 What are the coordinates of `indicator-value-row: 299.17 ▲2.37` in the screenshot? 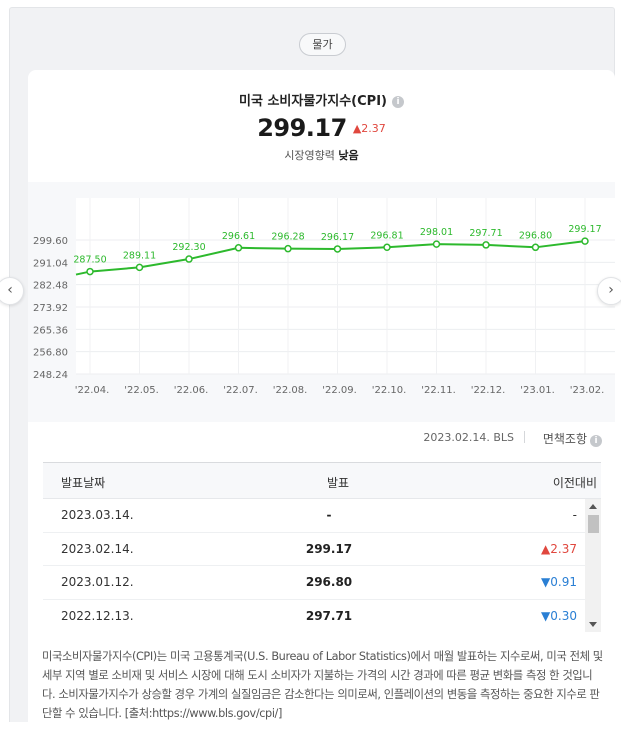 It's located at (321, 128).